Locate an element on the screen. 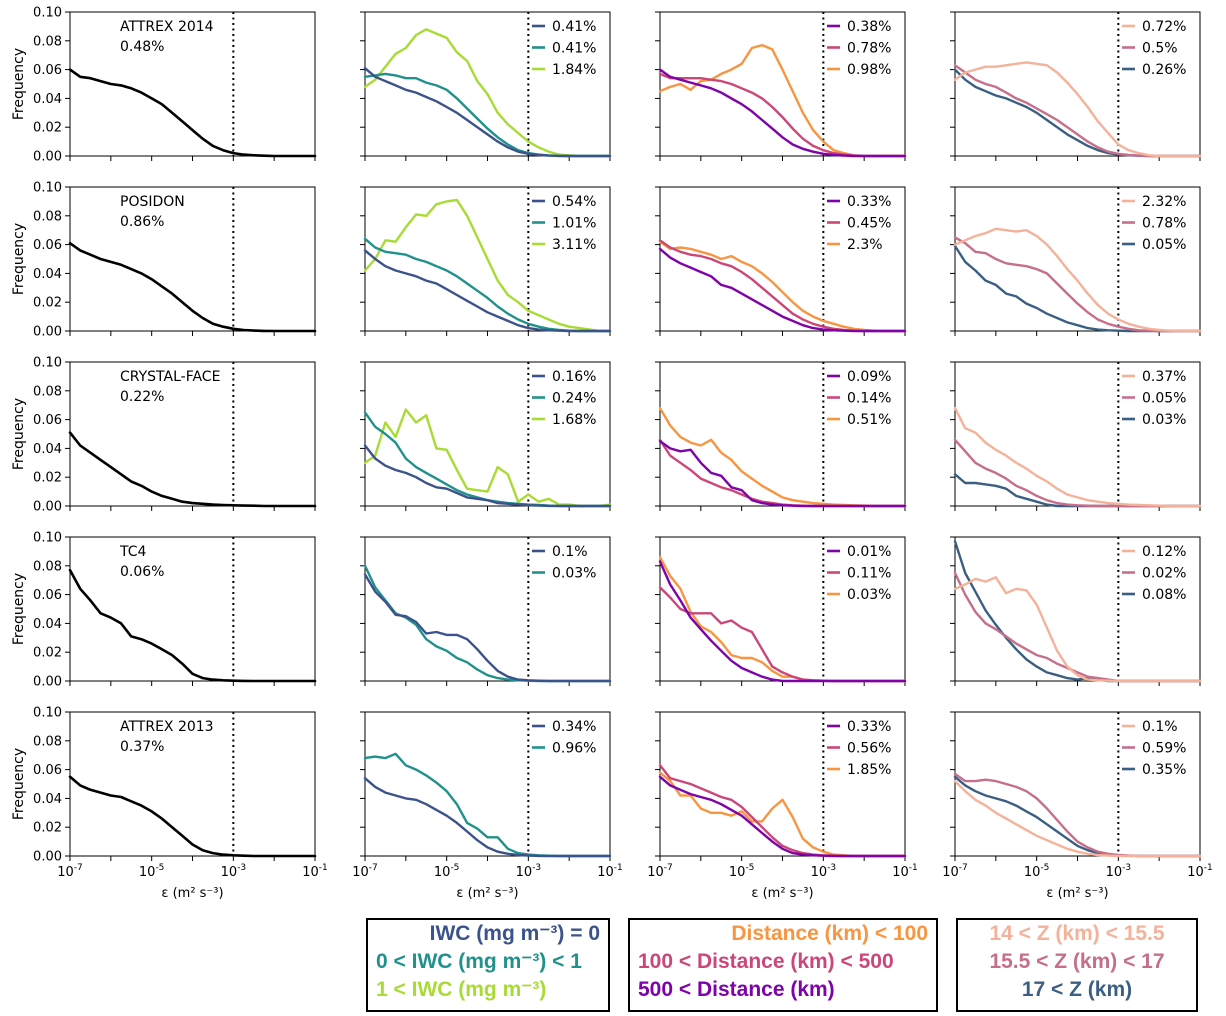  legend-label: 0.02% is located at coordinates (1164, 574).